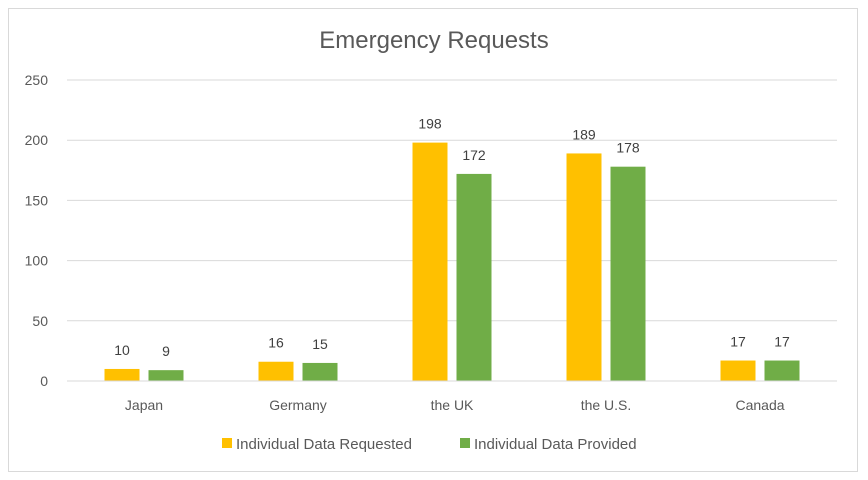 This screenshot has width=868, height=480. What do you see at coordinates (430, 124) in the screenshot?
I see `data-label: 198` at bounding box center [430, 124].